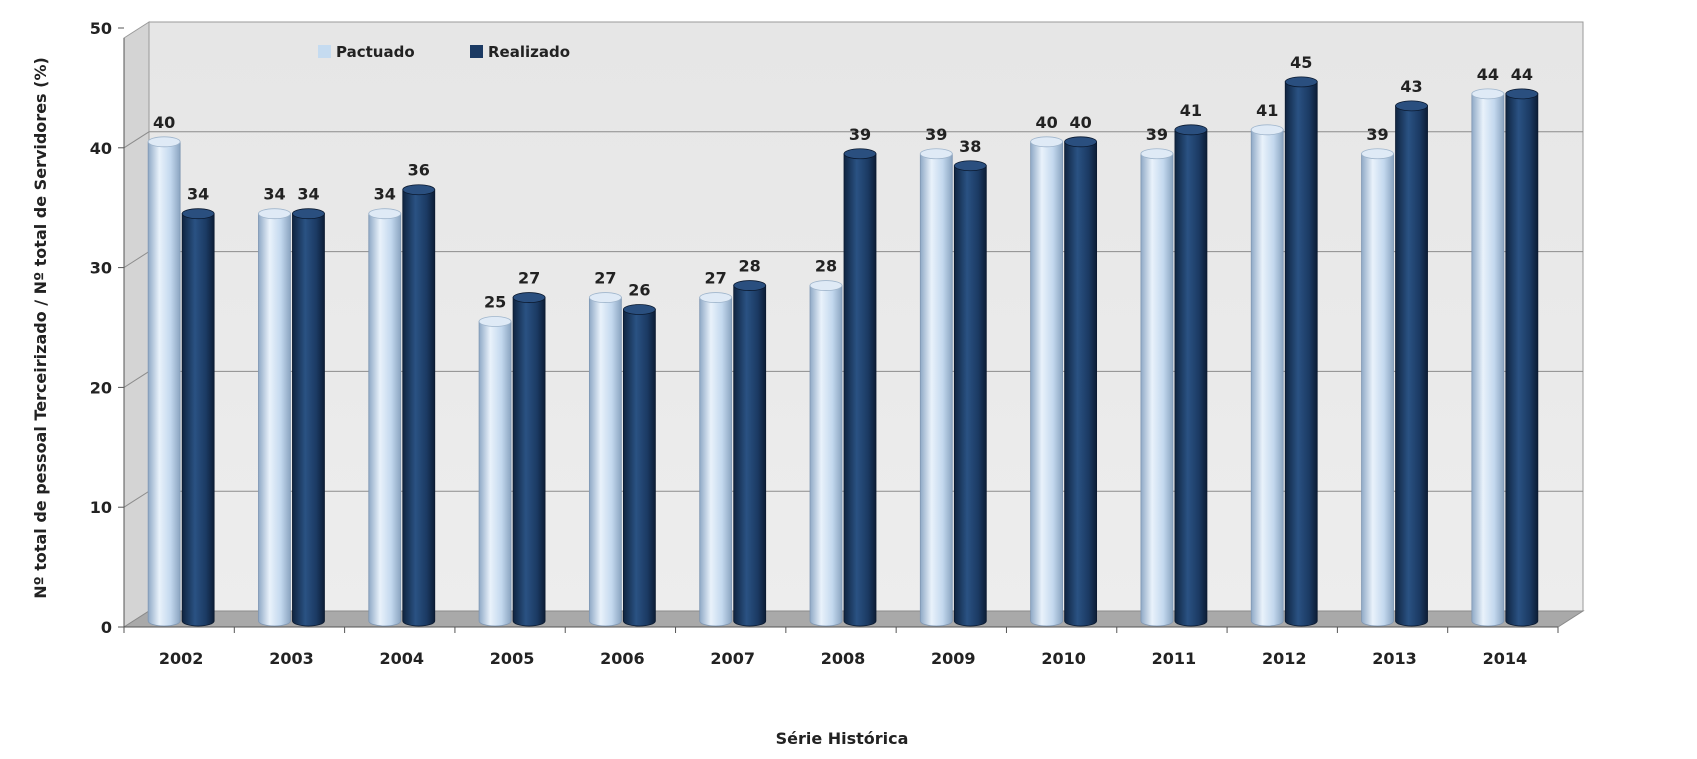  Describe the element at coordinates (1522, 74) in the screenshot. I see `data-label-realizado-2014: 44` at that location.